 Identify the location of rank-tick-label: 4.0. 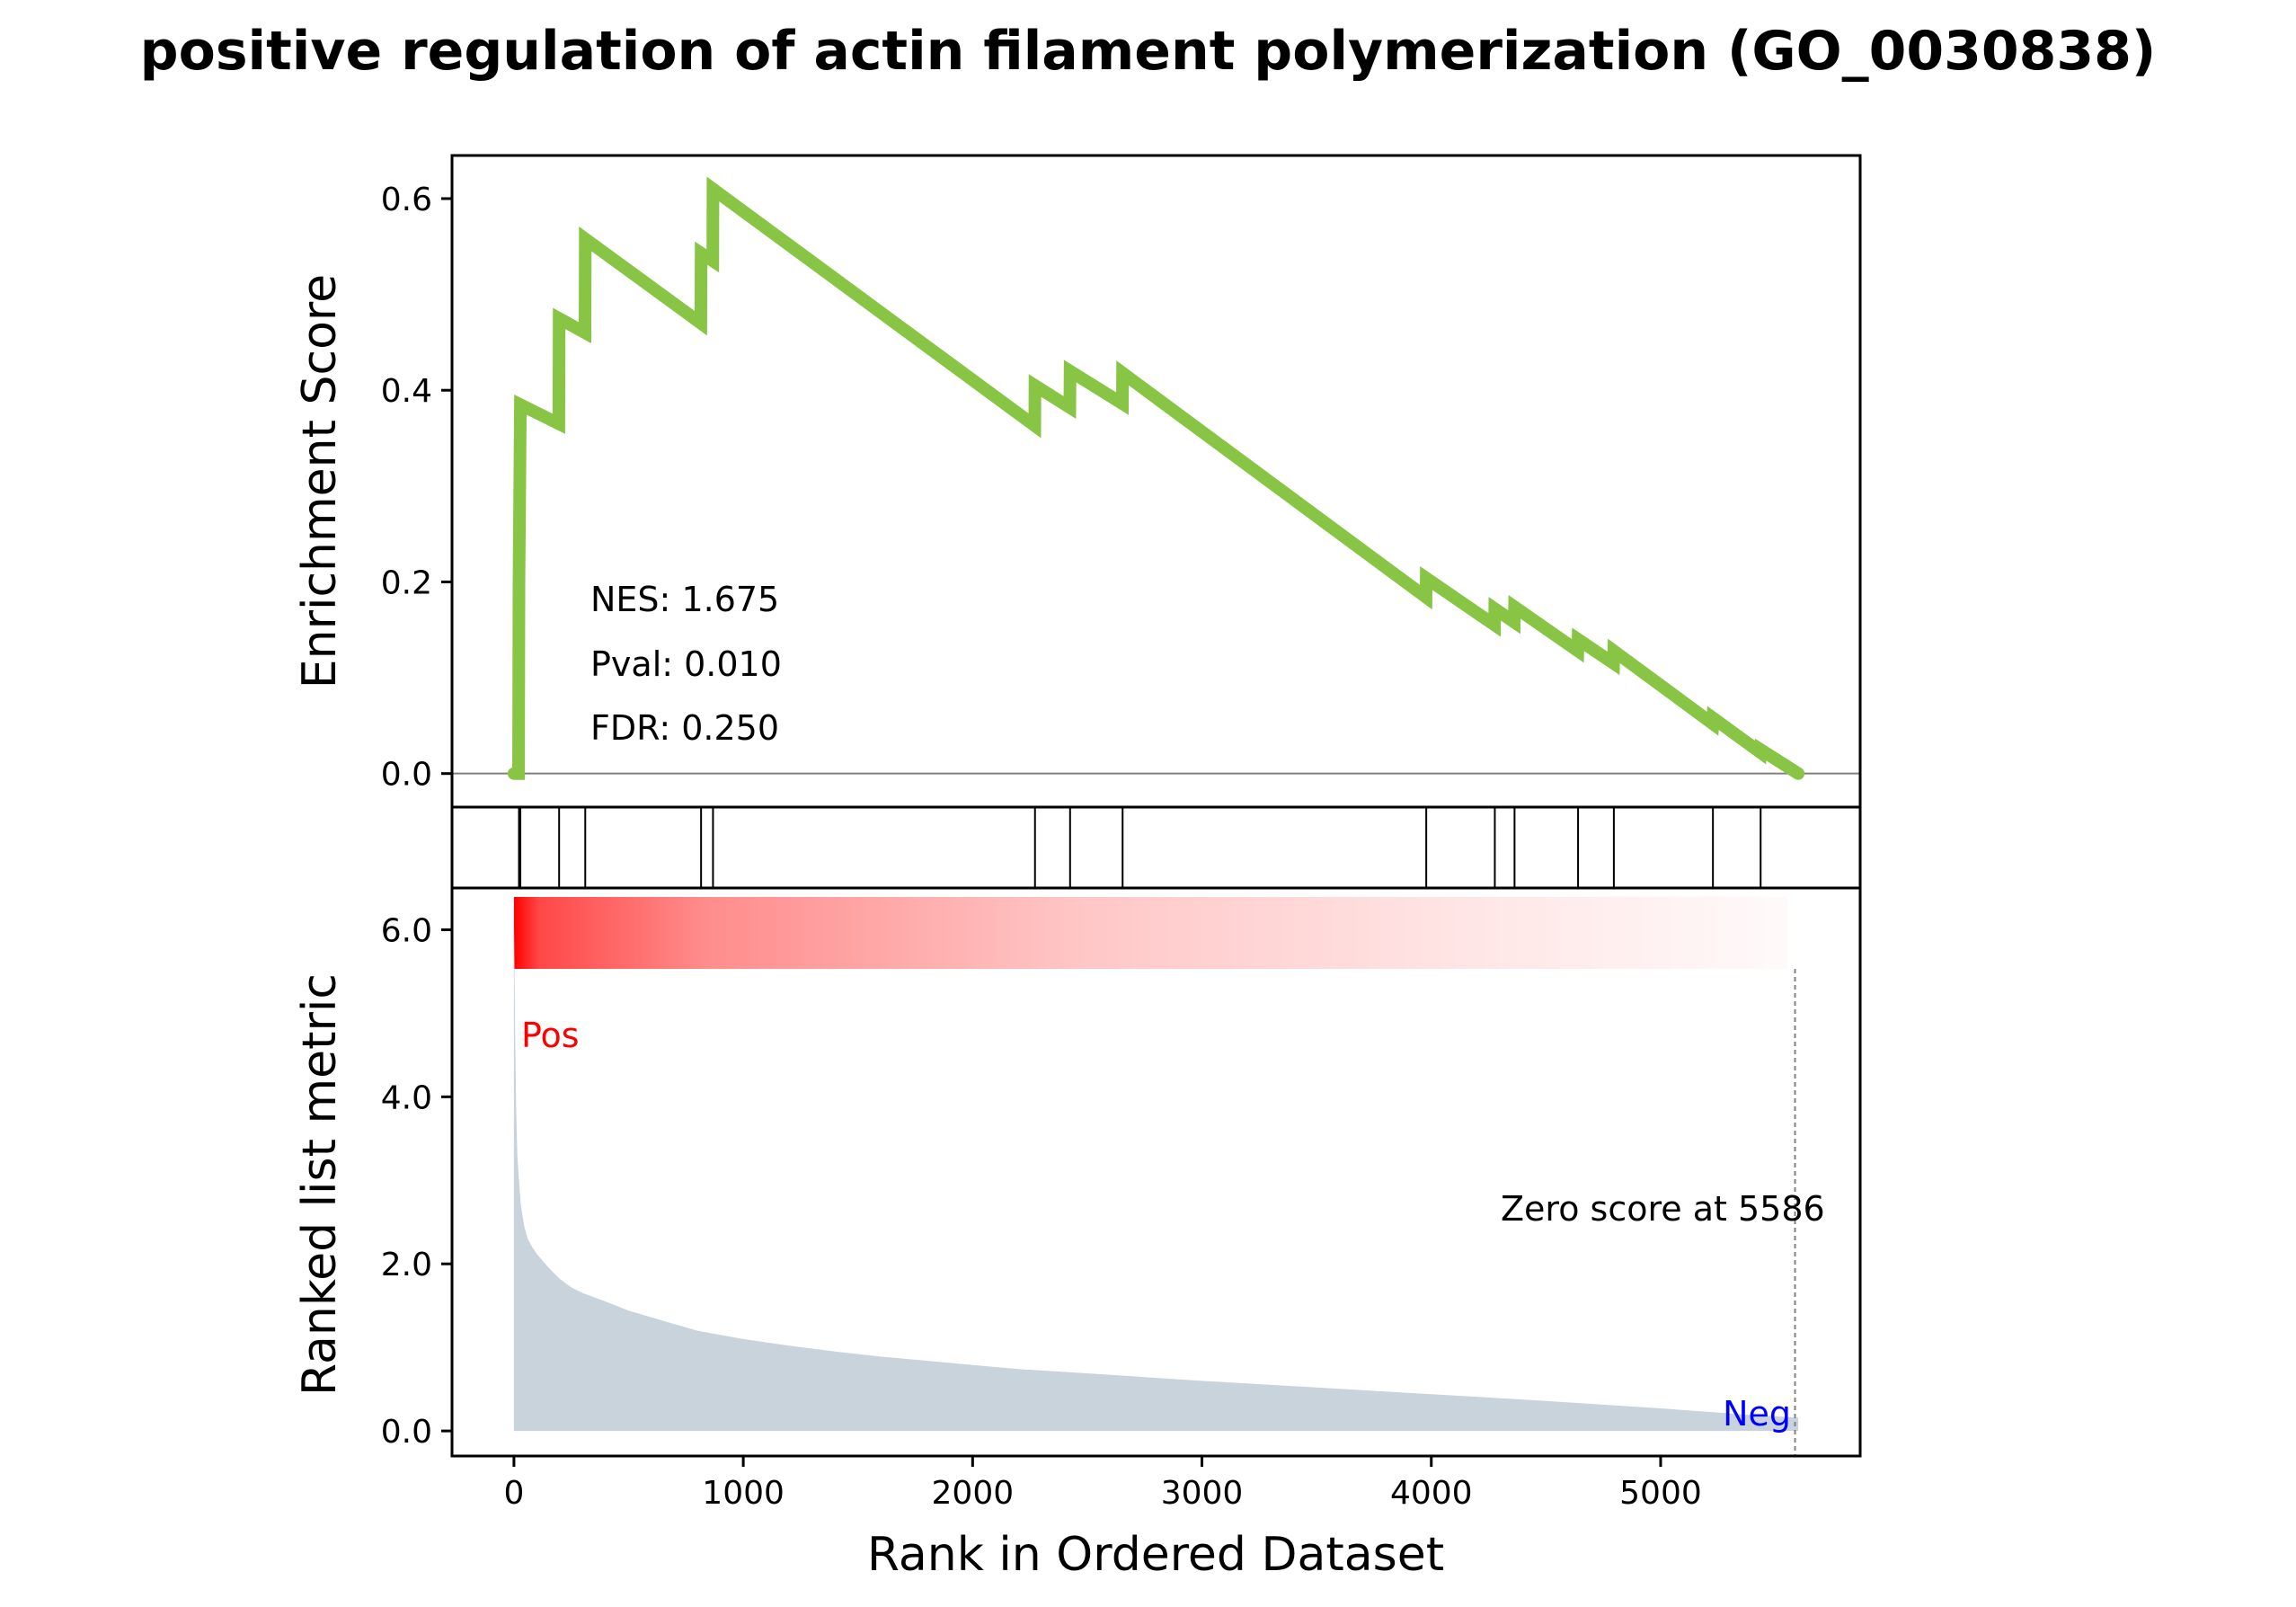
(406, 1097).